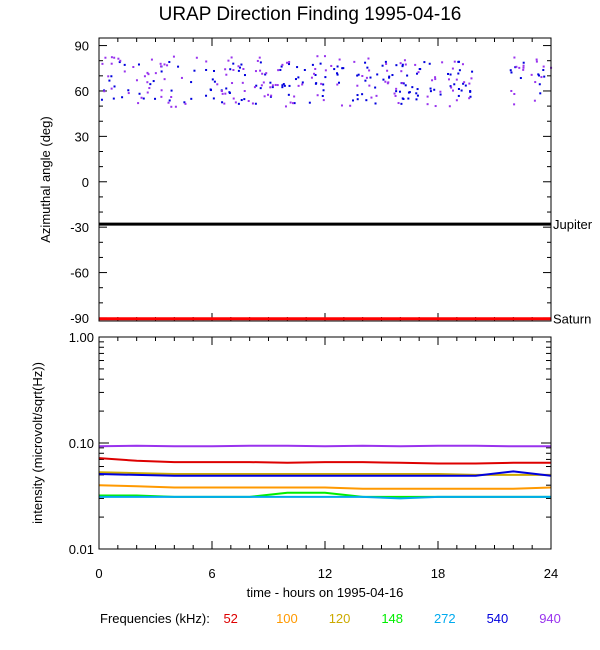 This screenshot has width=600, height=650. Describe the element at coordinates (155, 618) in the screenshot. I see `legend-label: Frequencies (kHz):` at that location.